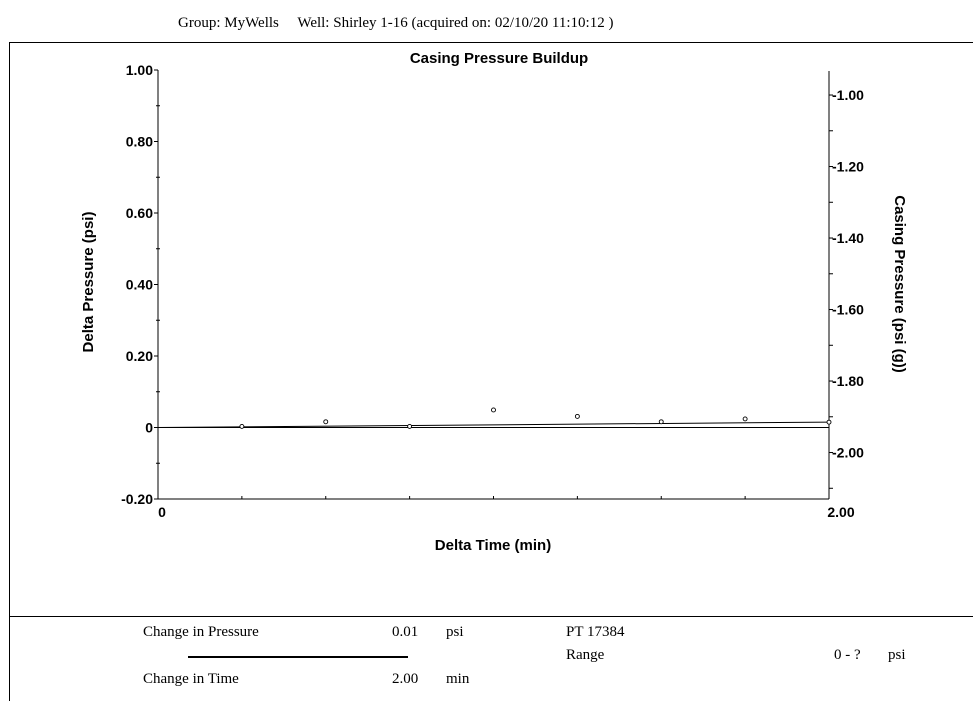 The height and width of the screenshot is (701, 973). What do you see at coordinates (149, 428) in the screenshot?
I see `y-tick-label: 0` at bounding box center [149, 428].